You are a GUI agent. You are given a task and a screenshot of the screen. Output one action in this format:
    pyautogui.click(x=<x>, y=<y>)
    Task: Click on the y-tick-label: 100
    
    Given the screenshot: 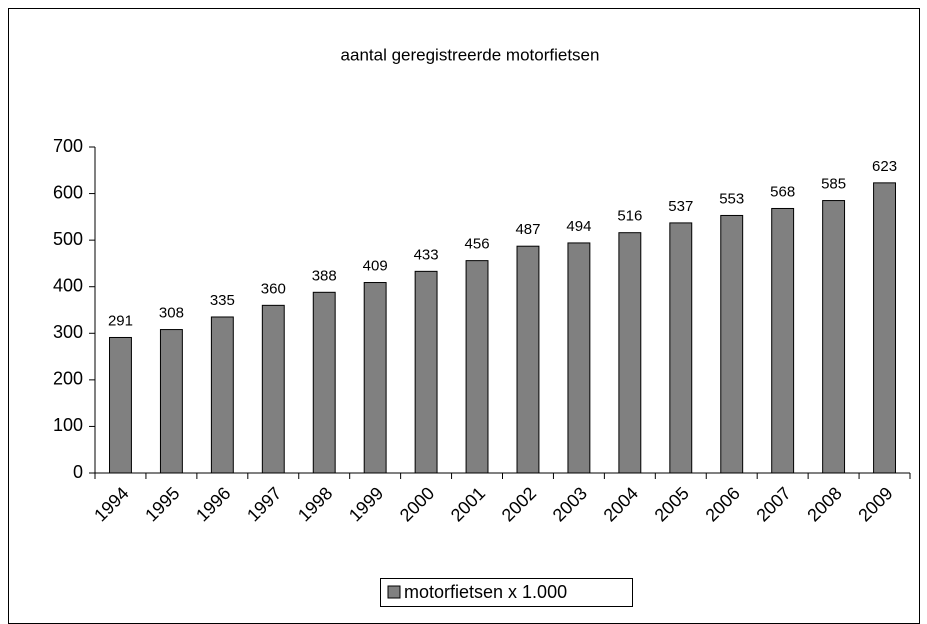 What is the action you would take?
    pyautogui.click(x=68, y=425)
    